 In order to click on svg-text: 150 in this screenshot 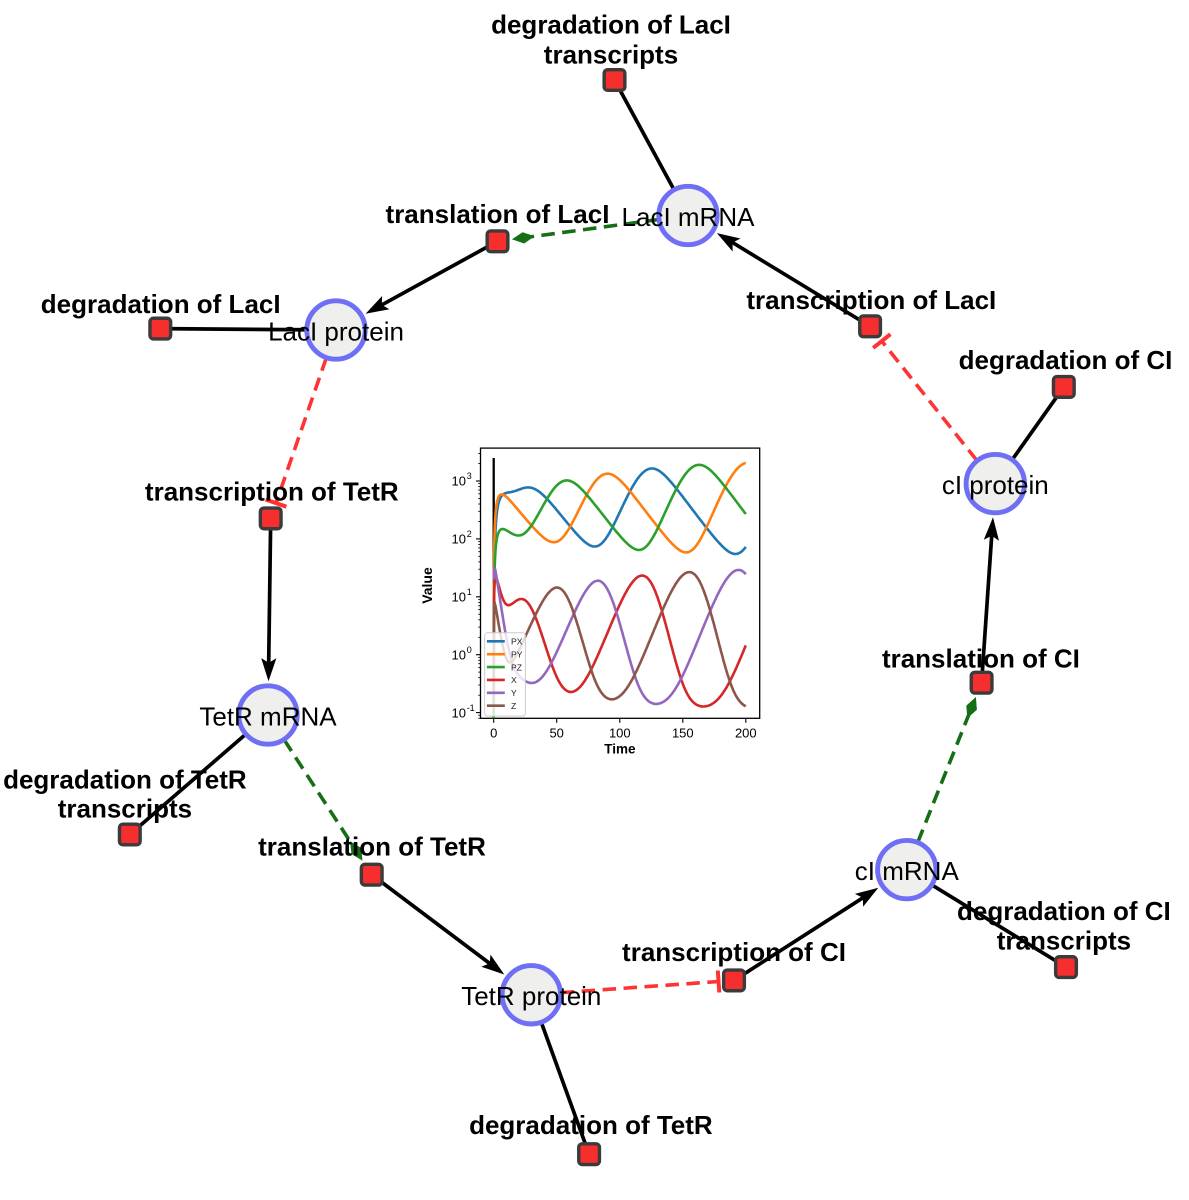, I will do `click(683, 733)`.